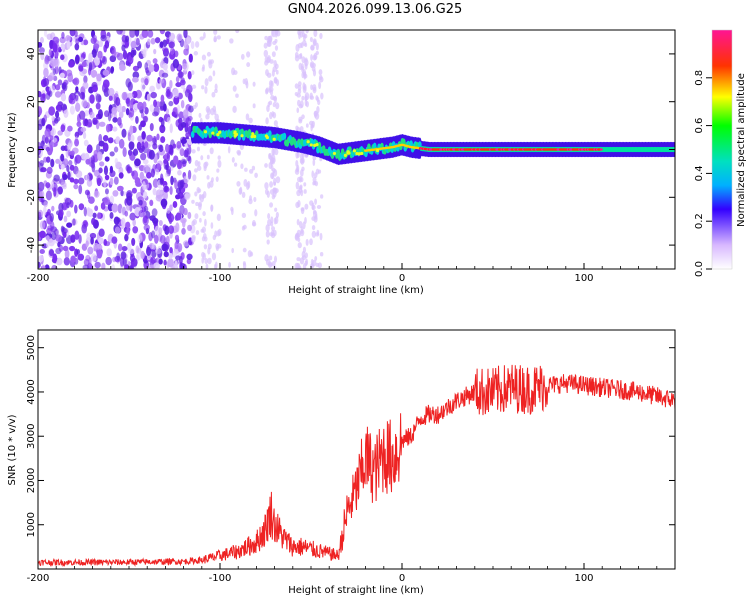 The image size is (750, 600). I want to click on colorbar-tick-label: 0.2, so click(699, 221).